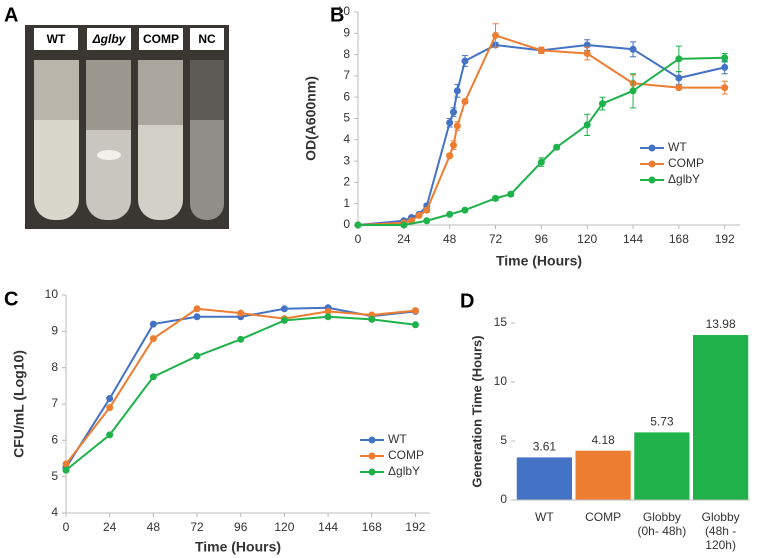 This screenshot has height=558, width=770. I want to click on clump, so click(109, 155).